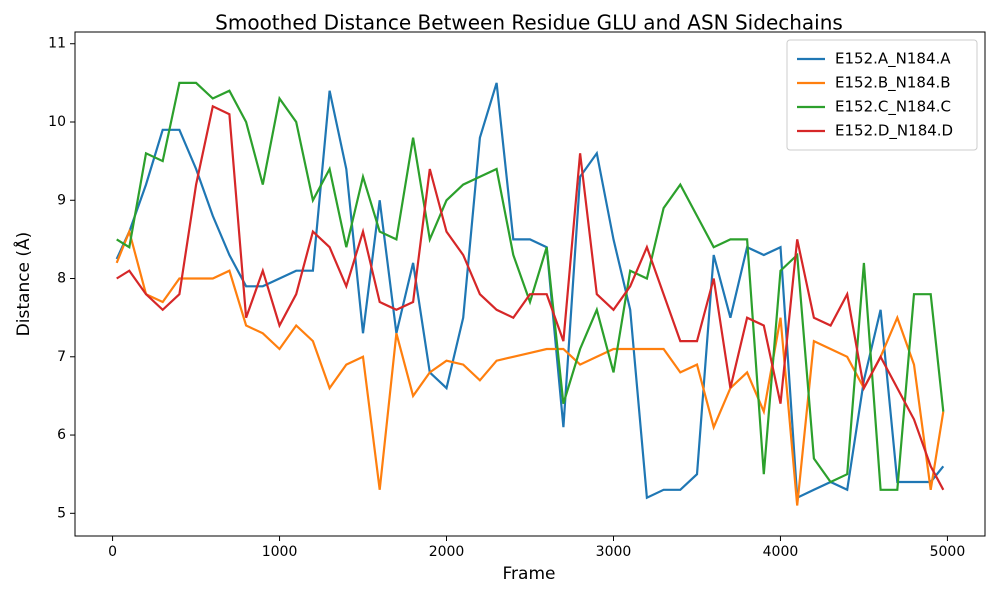  Describe the element at coordinates (614, 552) in the screenshot. I see `x-tick-label: 3000` at that location.